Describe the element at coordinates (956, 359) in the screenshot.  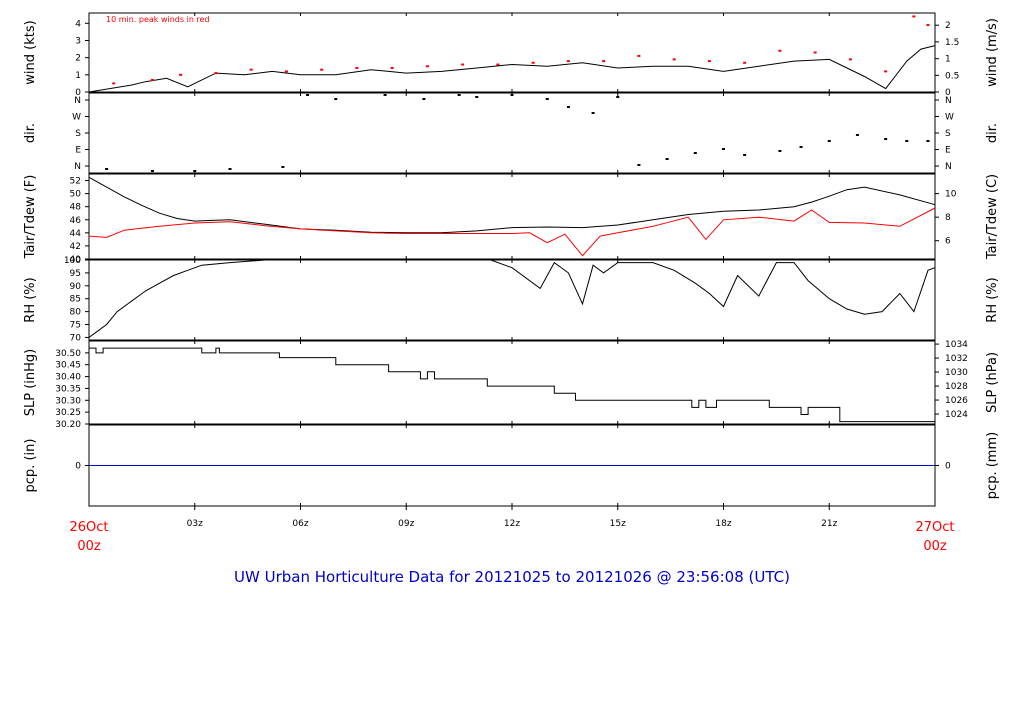
I see `y-tick-label-right: 1032` at that location.